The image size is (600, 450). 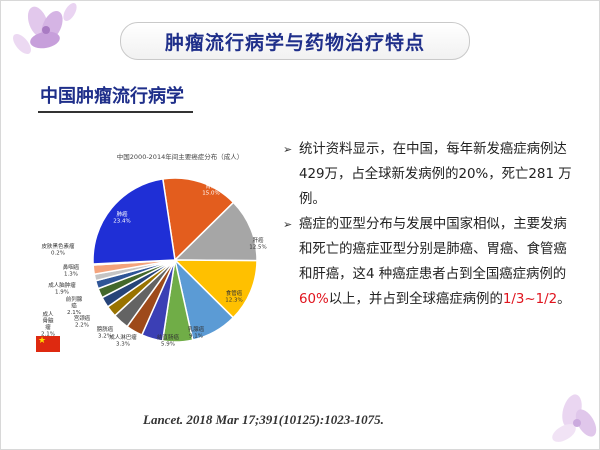 I want to click on flower-corner-decoration-icon, so click(x=574, y=418).